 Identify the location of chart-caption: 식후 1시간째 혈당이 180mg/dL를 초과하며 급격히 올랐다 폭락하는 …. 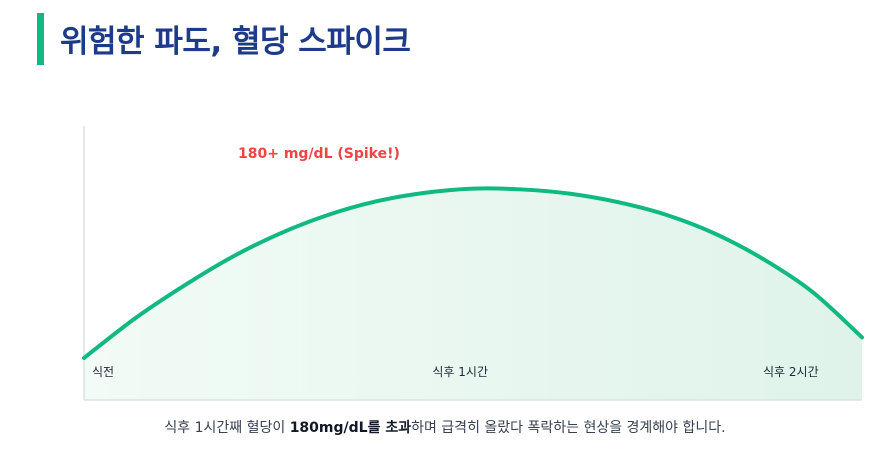
(445, 427).